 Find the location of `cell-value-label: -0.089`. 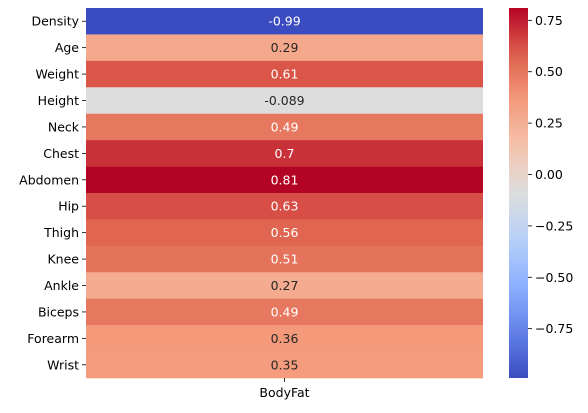

cell-value-label: -0.089 is located at coordinates (284, 100).